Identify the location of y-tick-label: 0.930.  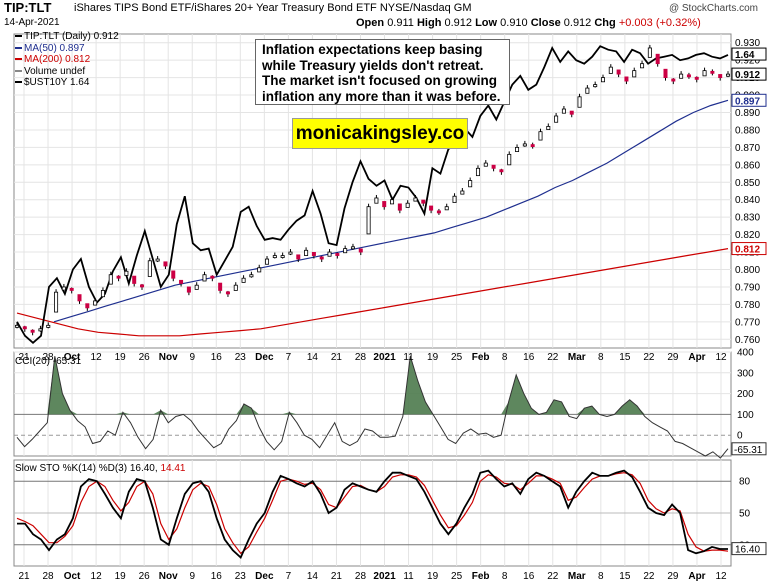
(747, 43).